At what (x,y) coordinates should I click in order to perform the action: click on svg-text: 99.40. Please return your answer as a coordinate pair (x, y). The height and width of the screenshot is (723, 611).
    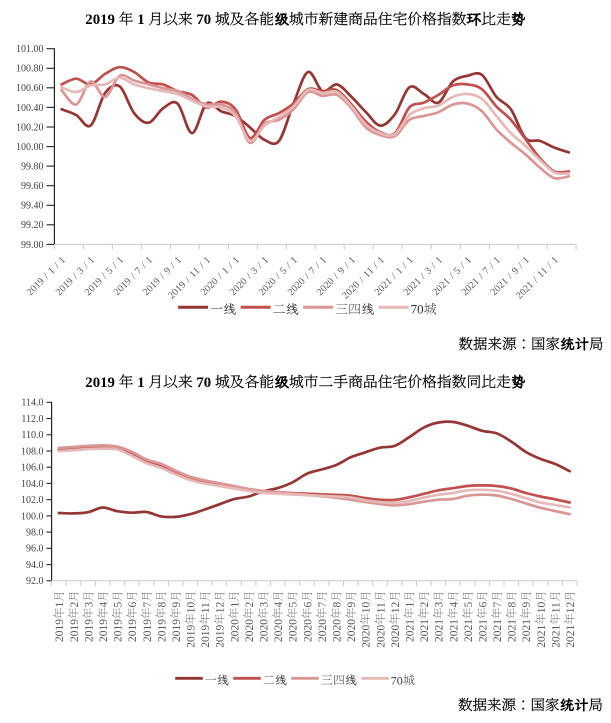
    Looking at the image, I should click on (32, 206).